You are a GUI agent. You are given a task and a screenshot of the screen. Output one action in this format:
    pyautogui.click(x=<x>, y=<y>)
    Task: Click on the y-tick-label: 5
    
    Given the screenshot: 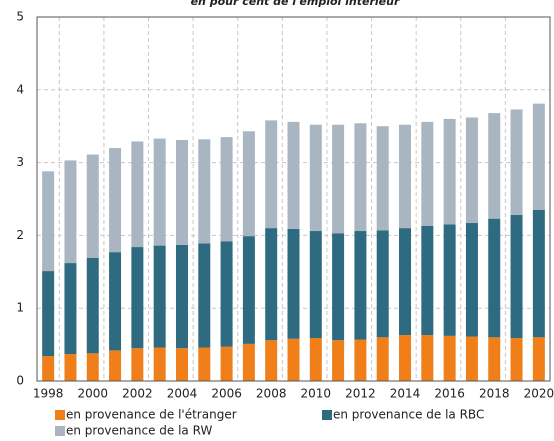 What is the action you would take?
    pyautogui.click(x=20, y=17)
    